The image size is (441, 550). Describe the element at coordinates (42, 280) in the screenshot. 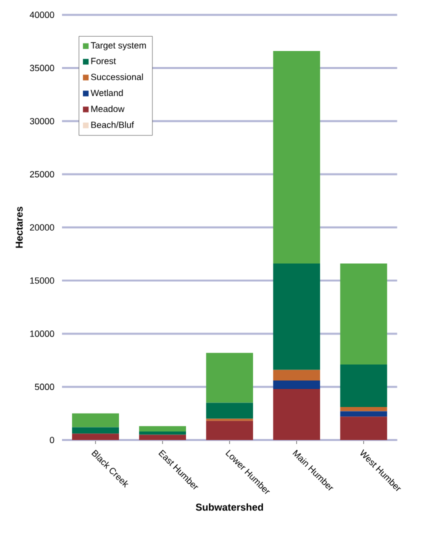

I see `y-tick-label: 15000` at that location.